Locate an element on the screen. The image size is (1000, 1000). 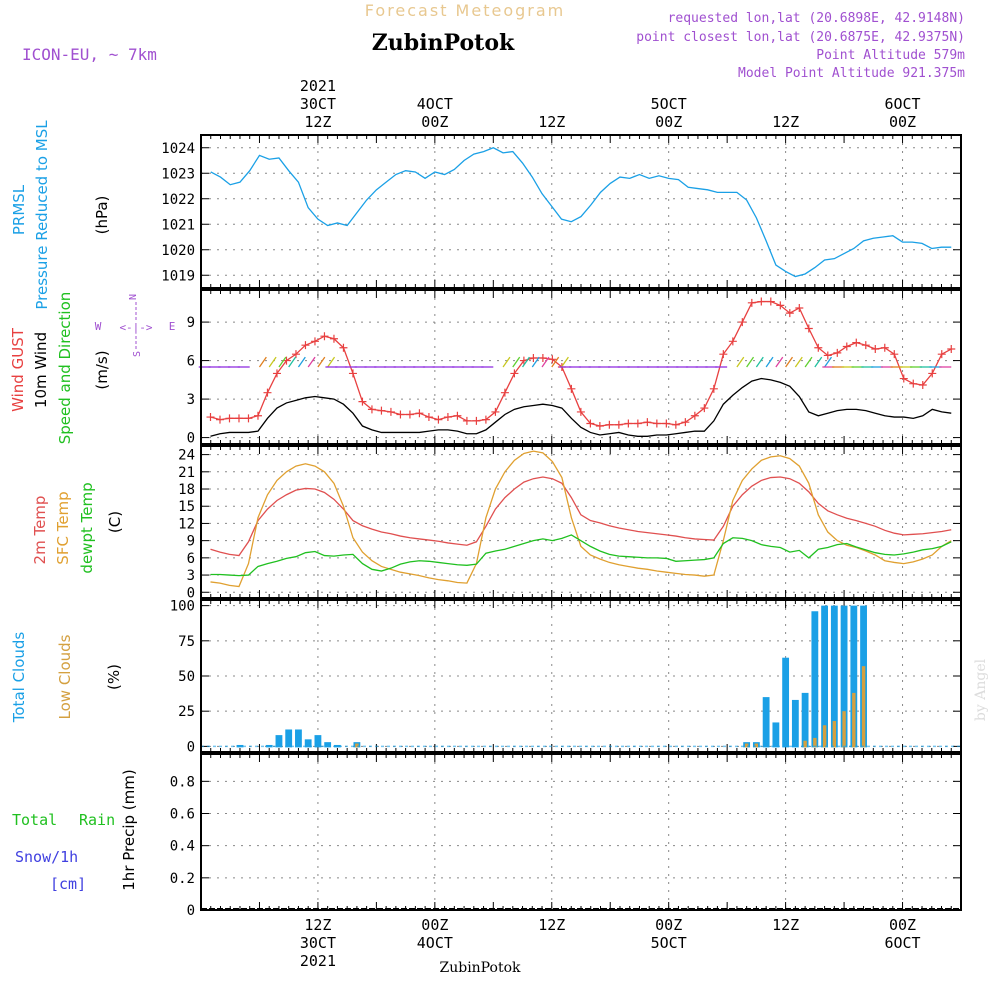
precip-snow-label: Snow/1h is located at coordinates (46, 857).